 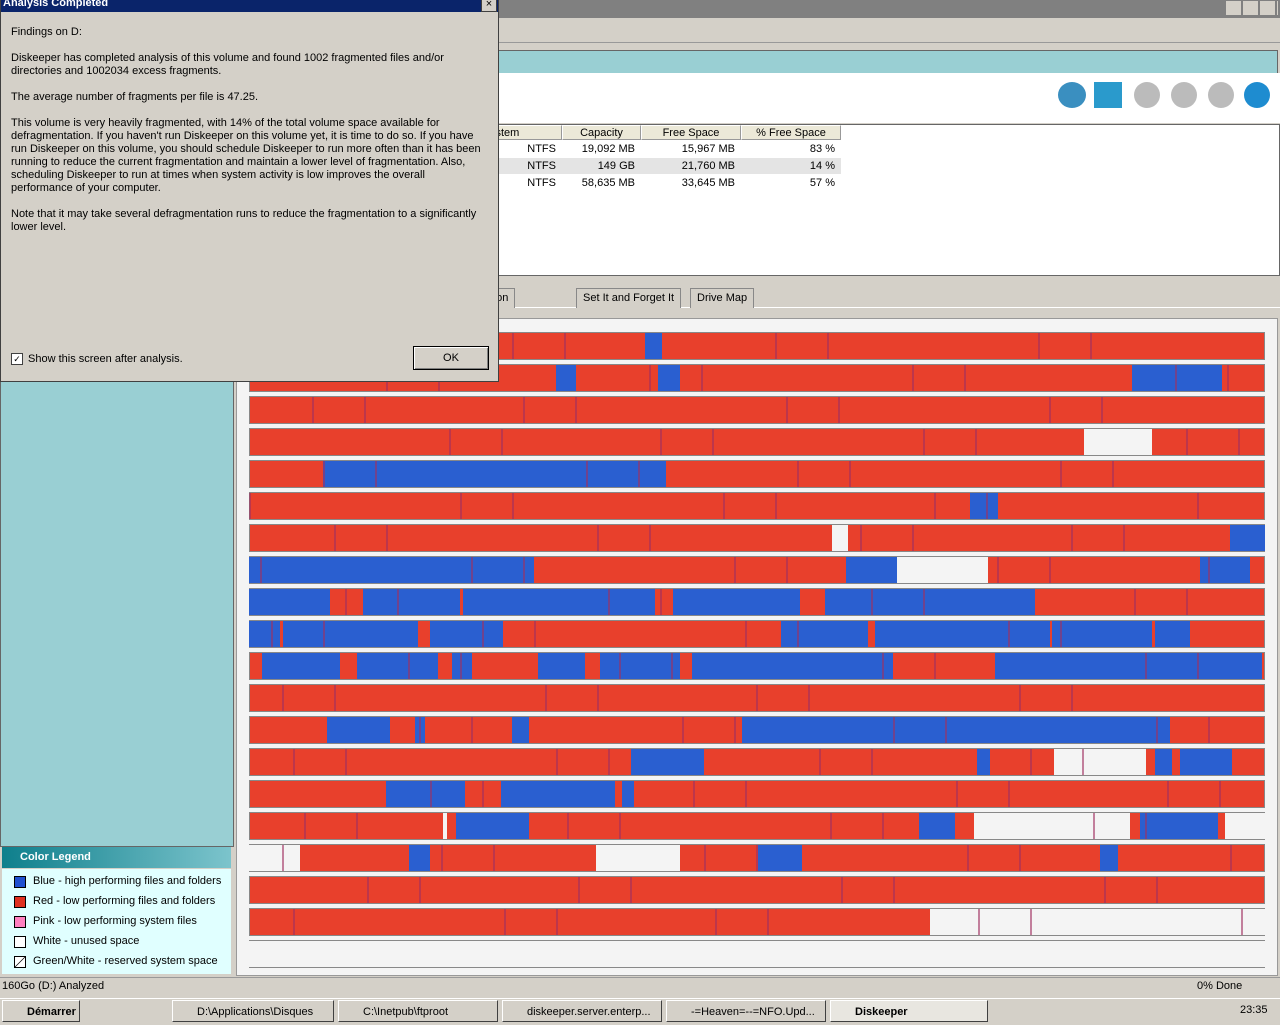 What do you see at coordinates (46, 32) in the screenshot?
I see `findings: Findings on D:` at bounding box center [46, 32].